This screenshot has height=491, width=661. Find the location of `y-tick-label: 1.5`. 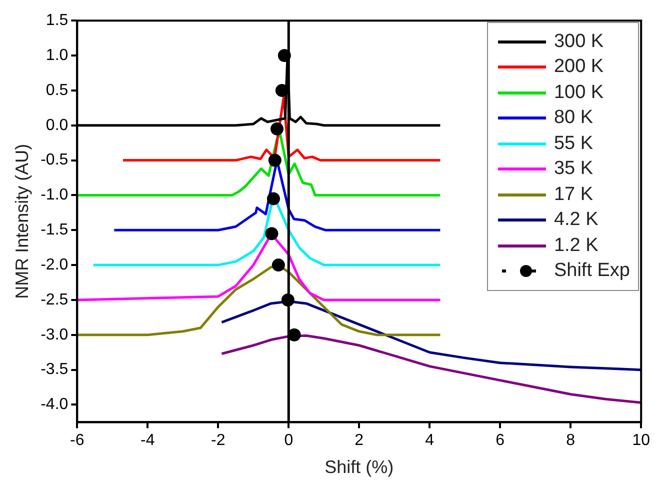

y-tick-label: 1.5 is located at coordinates (57, 21).